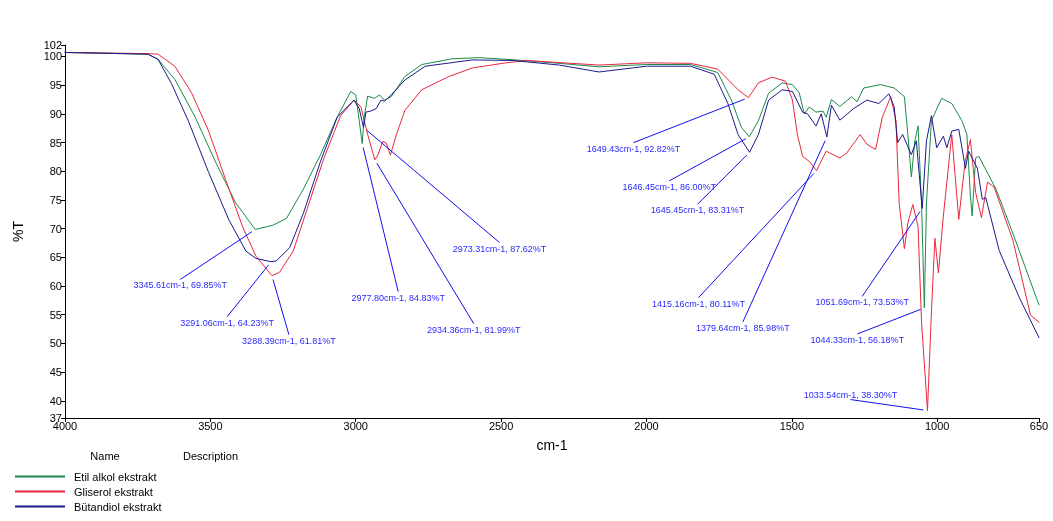  What do you see at coordinates (115, 476) in the screenshot?
I see `legend-label: Etil alkol ekstrakt` at bounding box center [115, 476].